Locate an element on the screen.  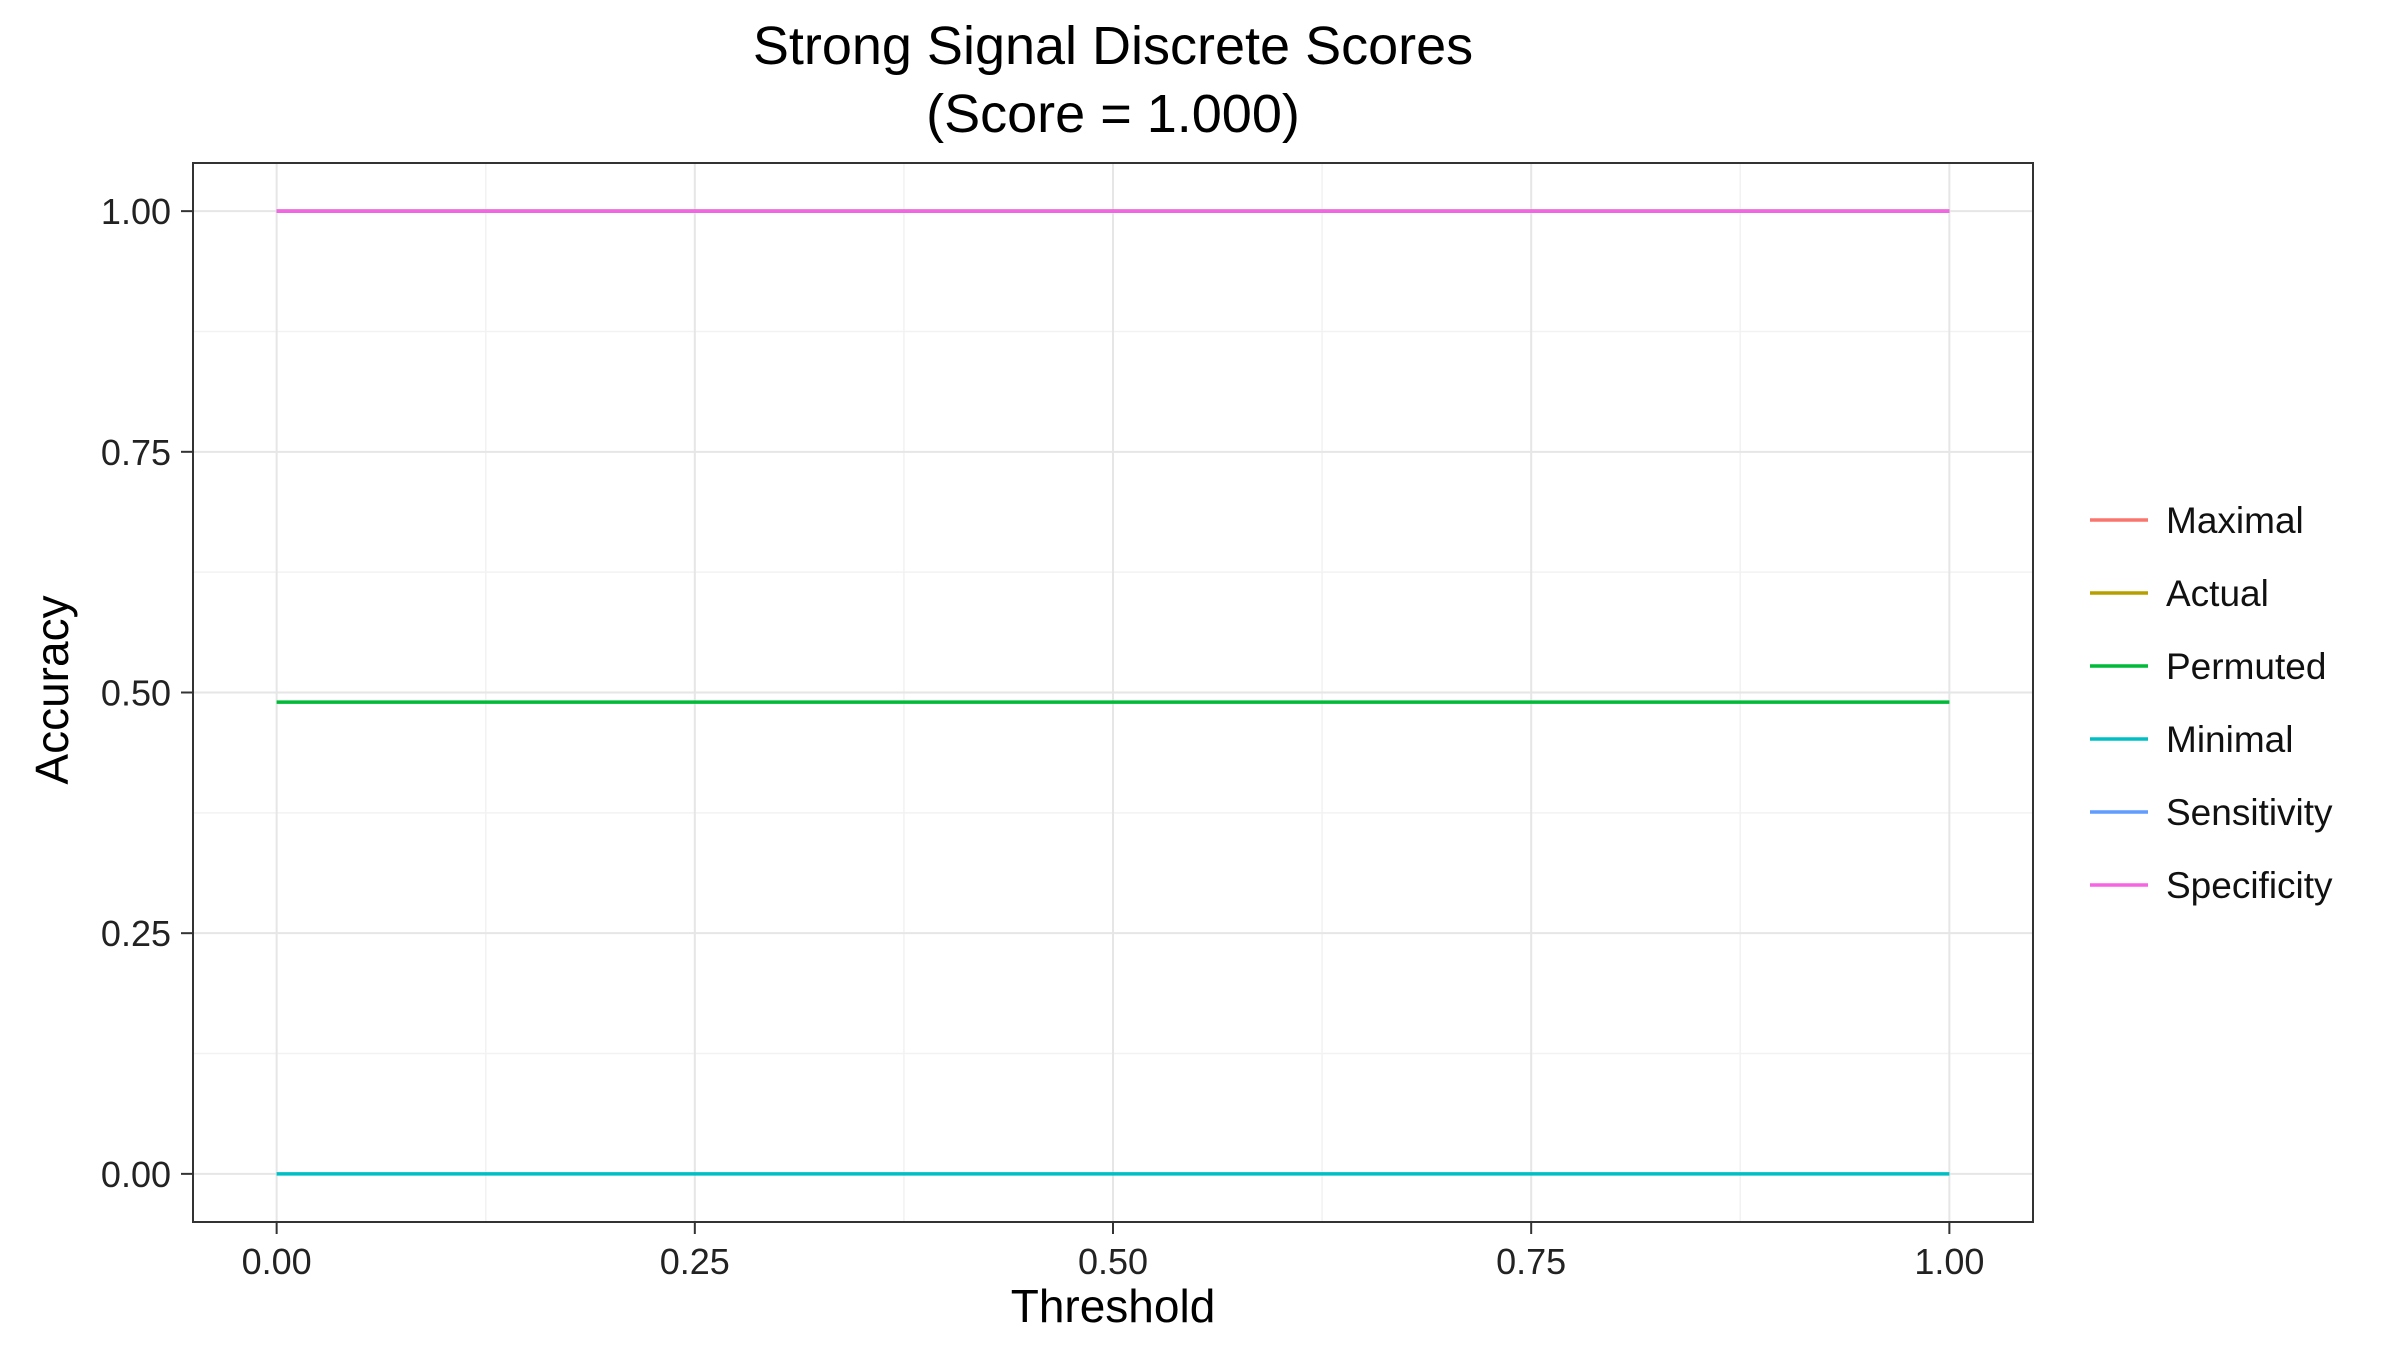
x-tick-label: 0.25 is located at coordinates (695, 1261).